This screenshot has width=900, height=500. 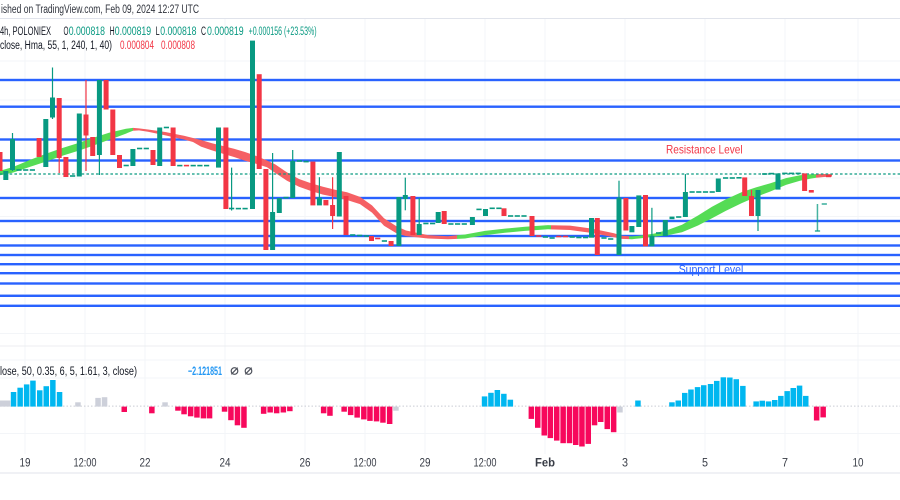 What do you see at coordinates (56, 46) in the screenshot?
I see `svg-text: close, Hma, 55, 1, 240, 1, 40)` at bounding box center [56, 46].